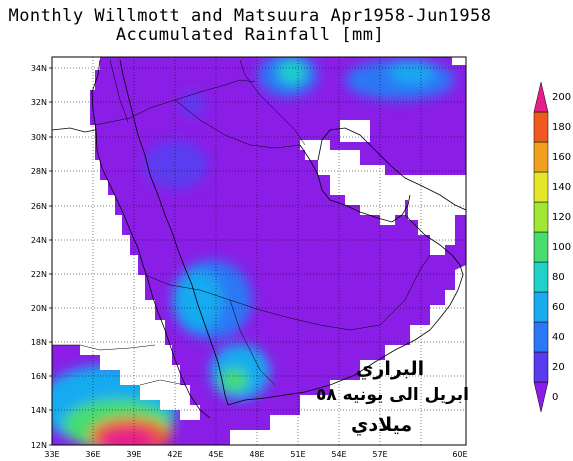 This screenshot has width=573, height=461. I want to click on annotation-line-1: البراري, so click(390, 369).